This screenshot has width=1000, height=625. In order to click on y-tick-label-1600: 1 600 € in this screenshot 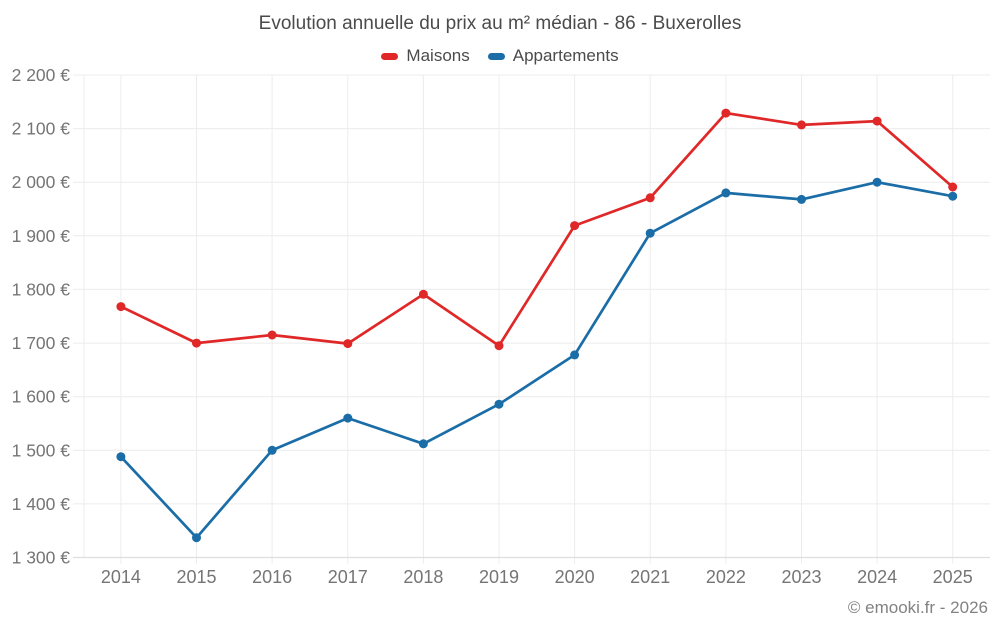, I will do `click(41, 397)`.